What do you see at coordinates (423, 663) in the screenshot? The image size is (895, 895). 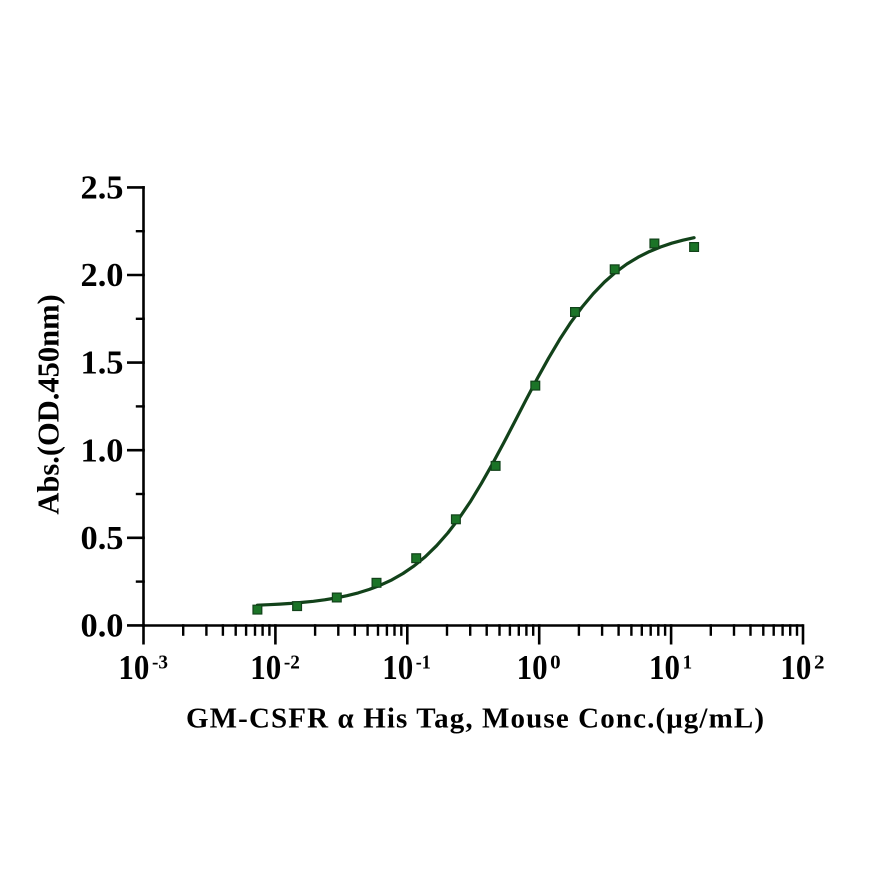 I see `svg-text: -1` at bounding box center [423, 663].